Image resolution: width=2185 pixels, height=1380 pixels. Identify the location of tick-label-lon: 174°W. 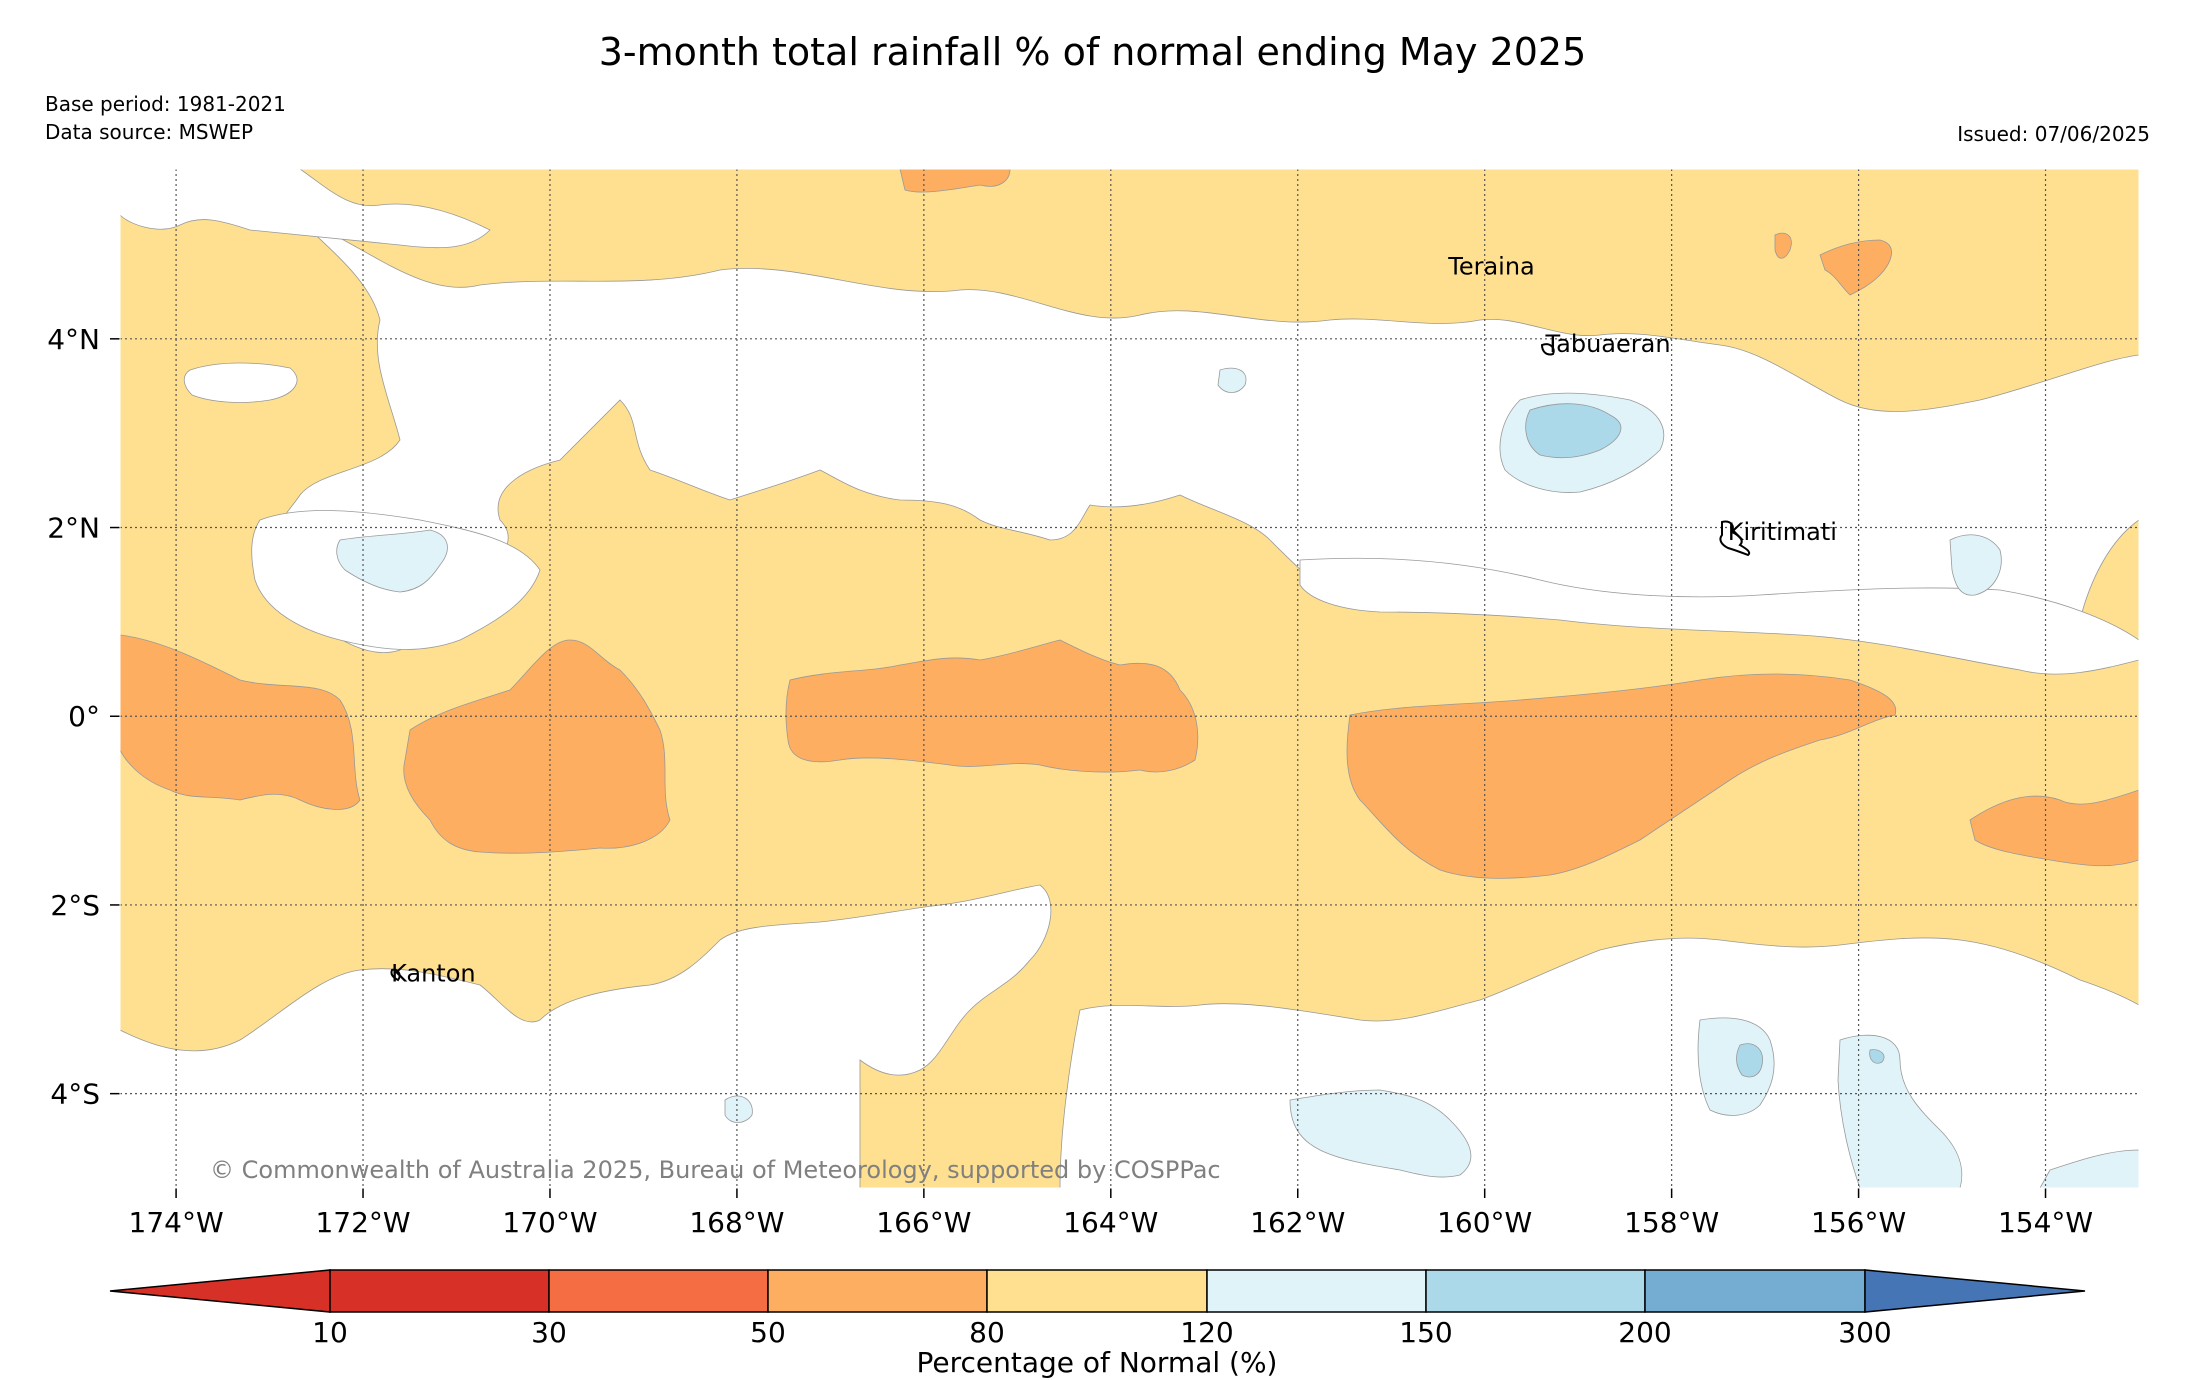
(176, 1222).